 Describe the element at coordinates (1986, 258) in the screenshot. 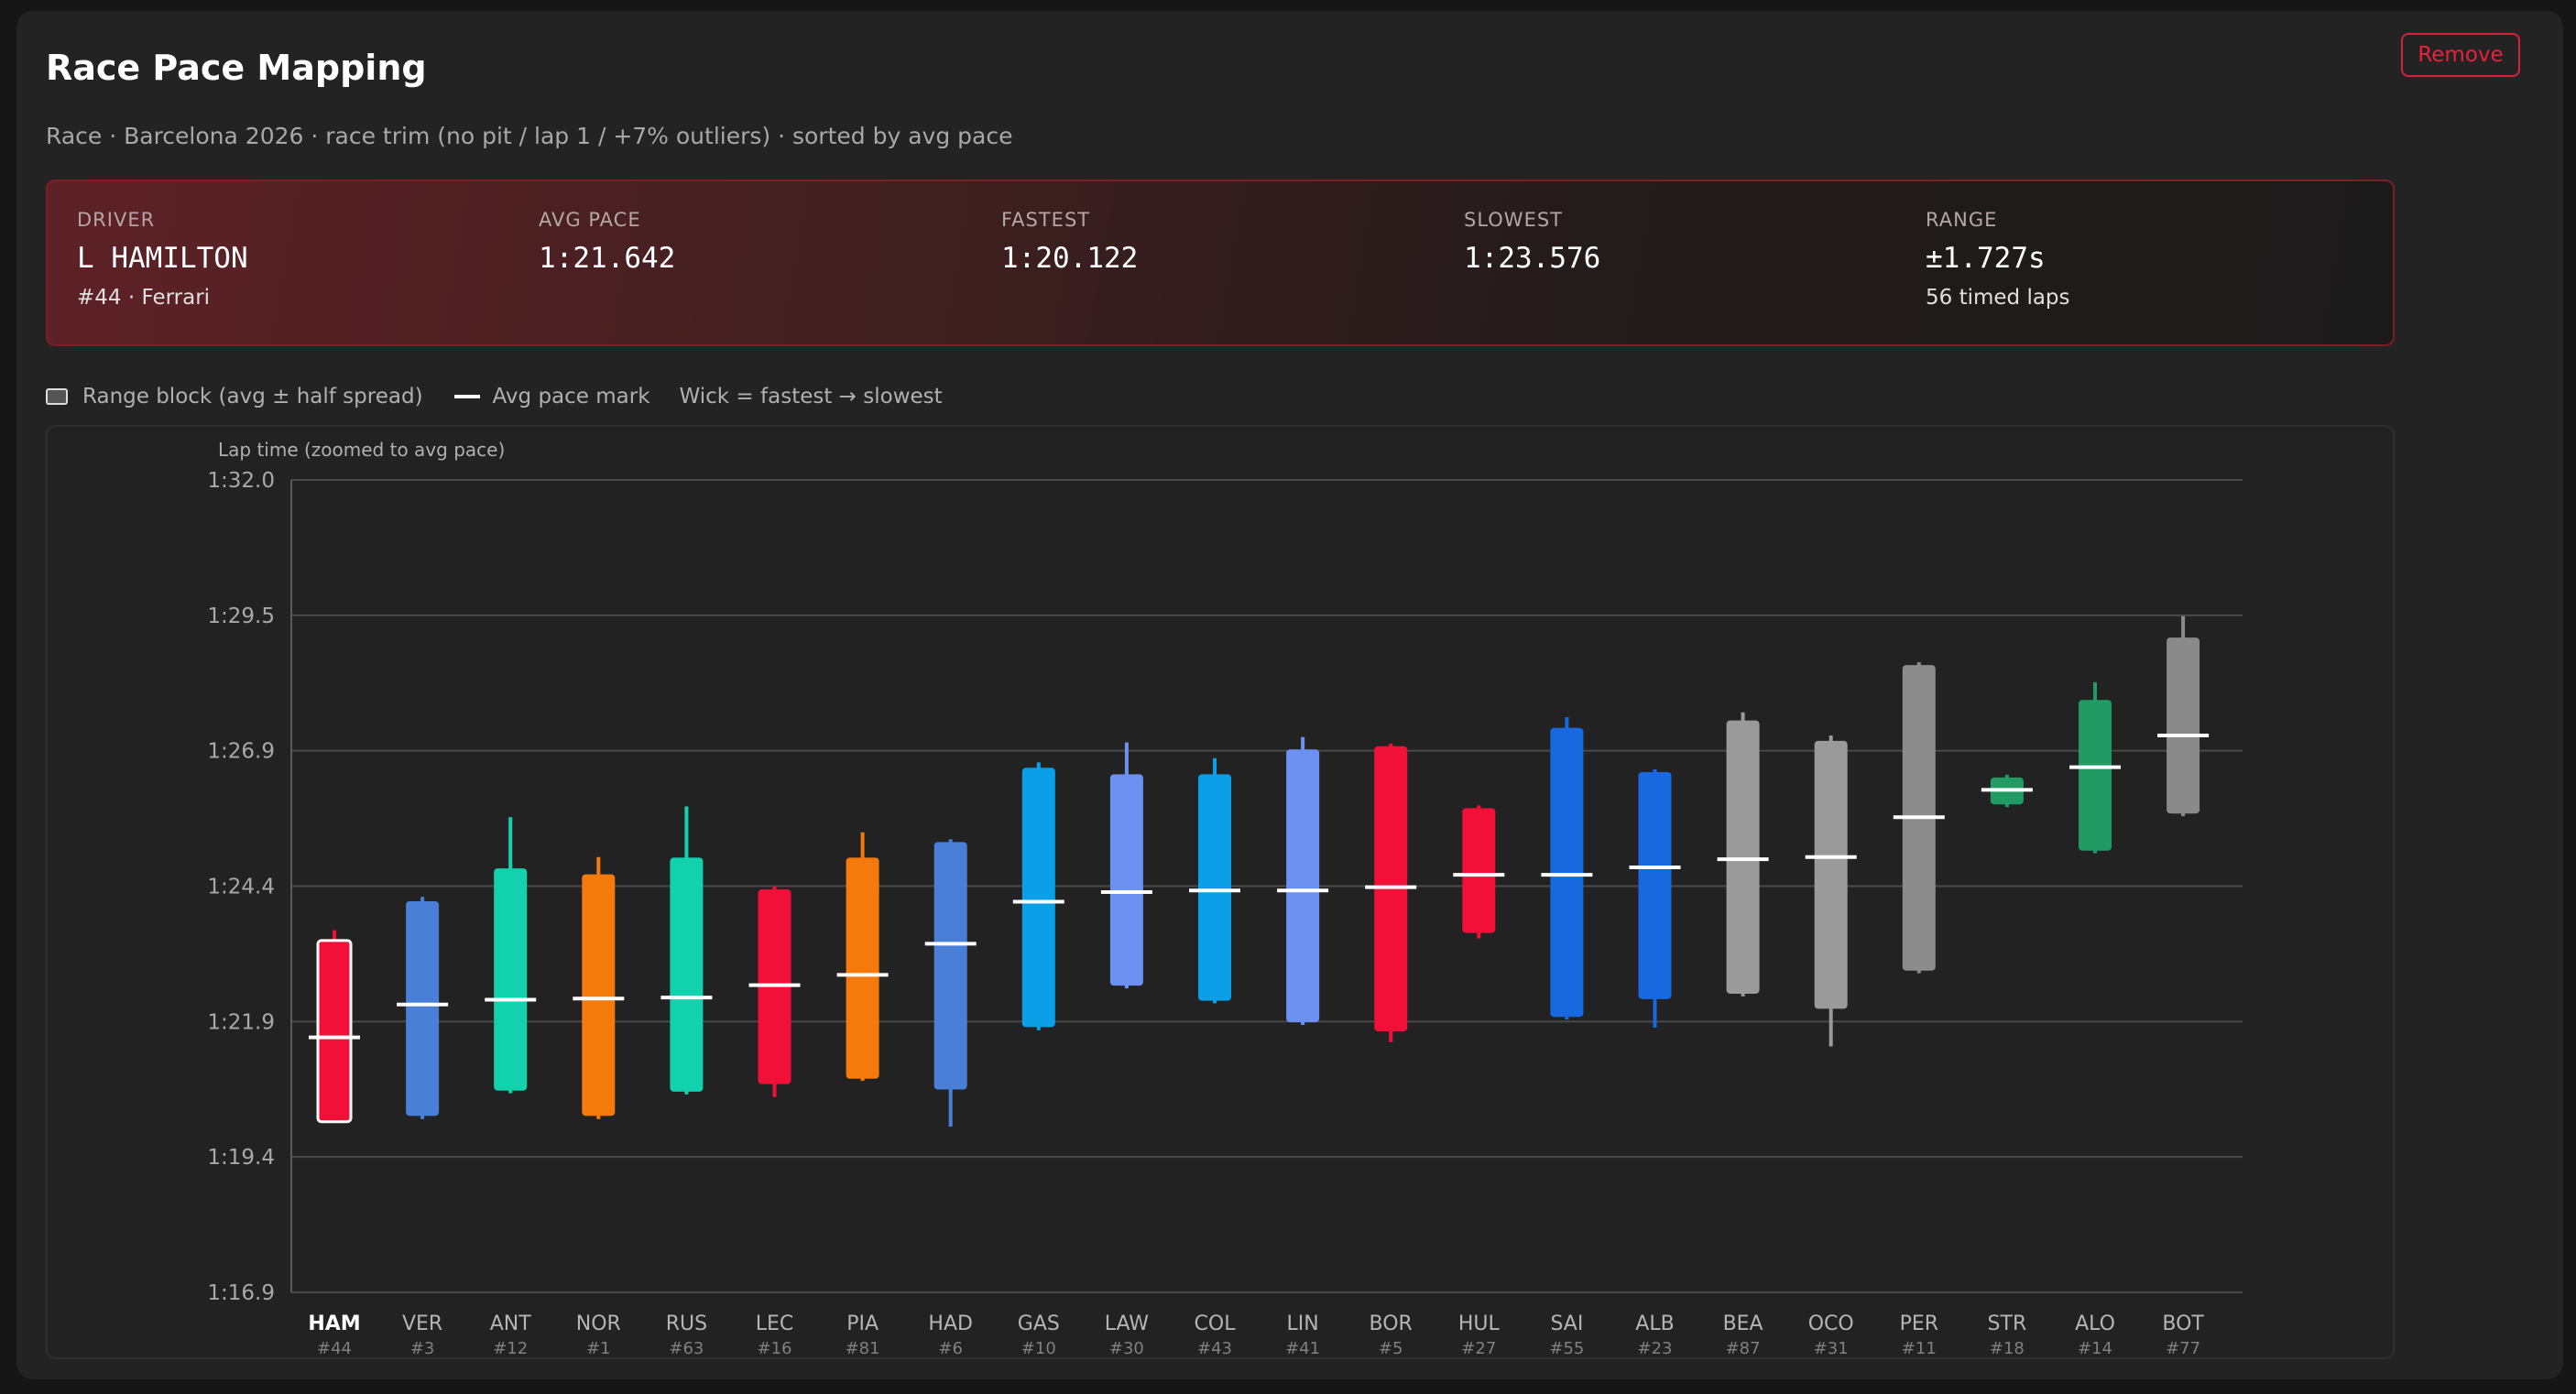

I see `stat-range-value: ±1.727s` at that location.